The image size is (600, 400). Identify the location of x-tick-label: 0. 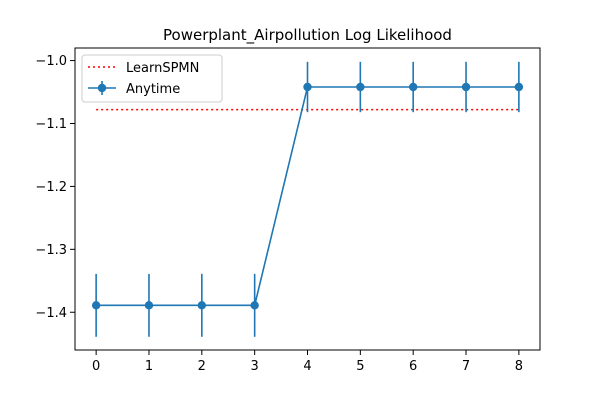
(96, 366).